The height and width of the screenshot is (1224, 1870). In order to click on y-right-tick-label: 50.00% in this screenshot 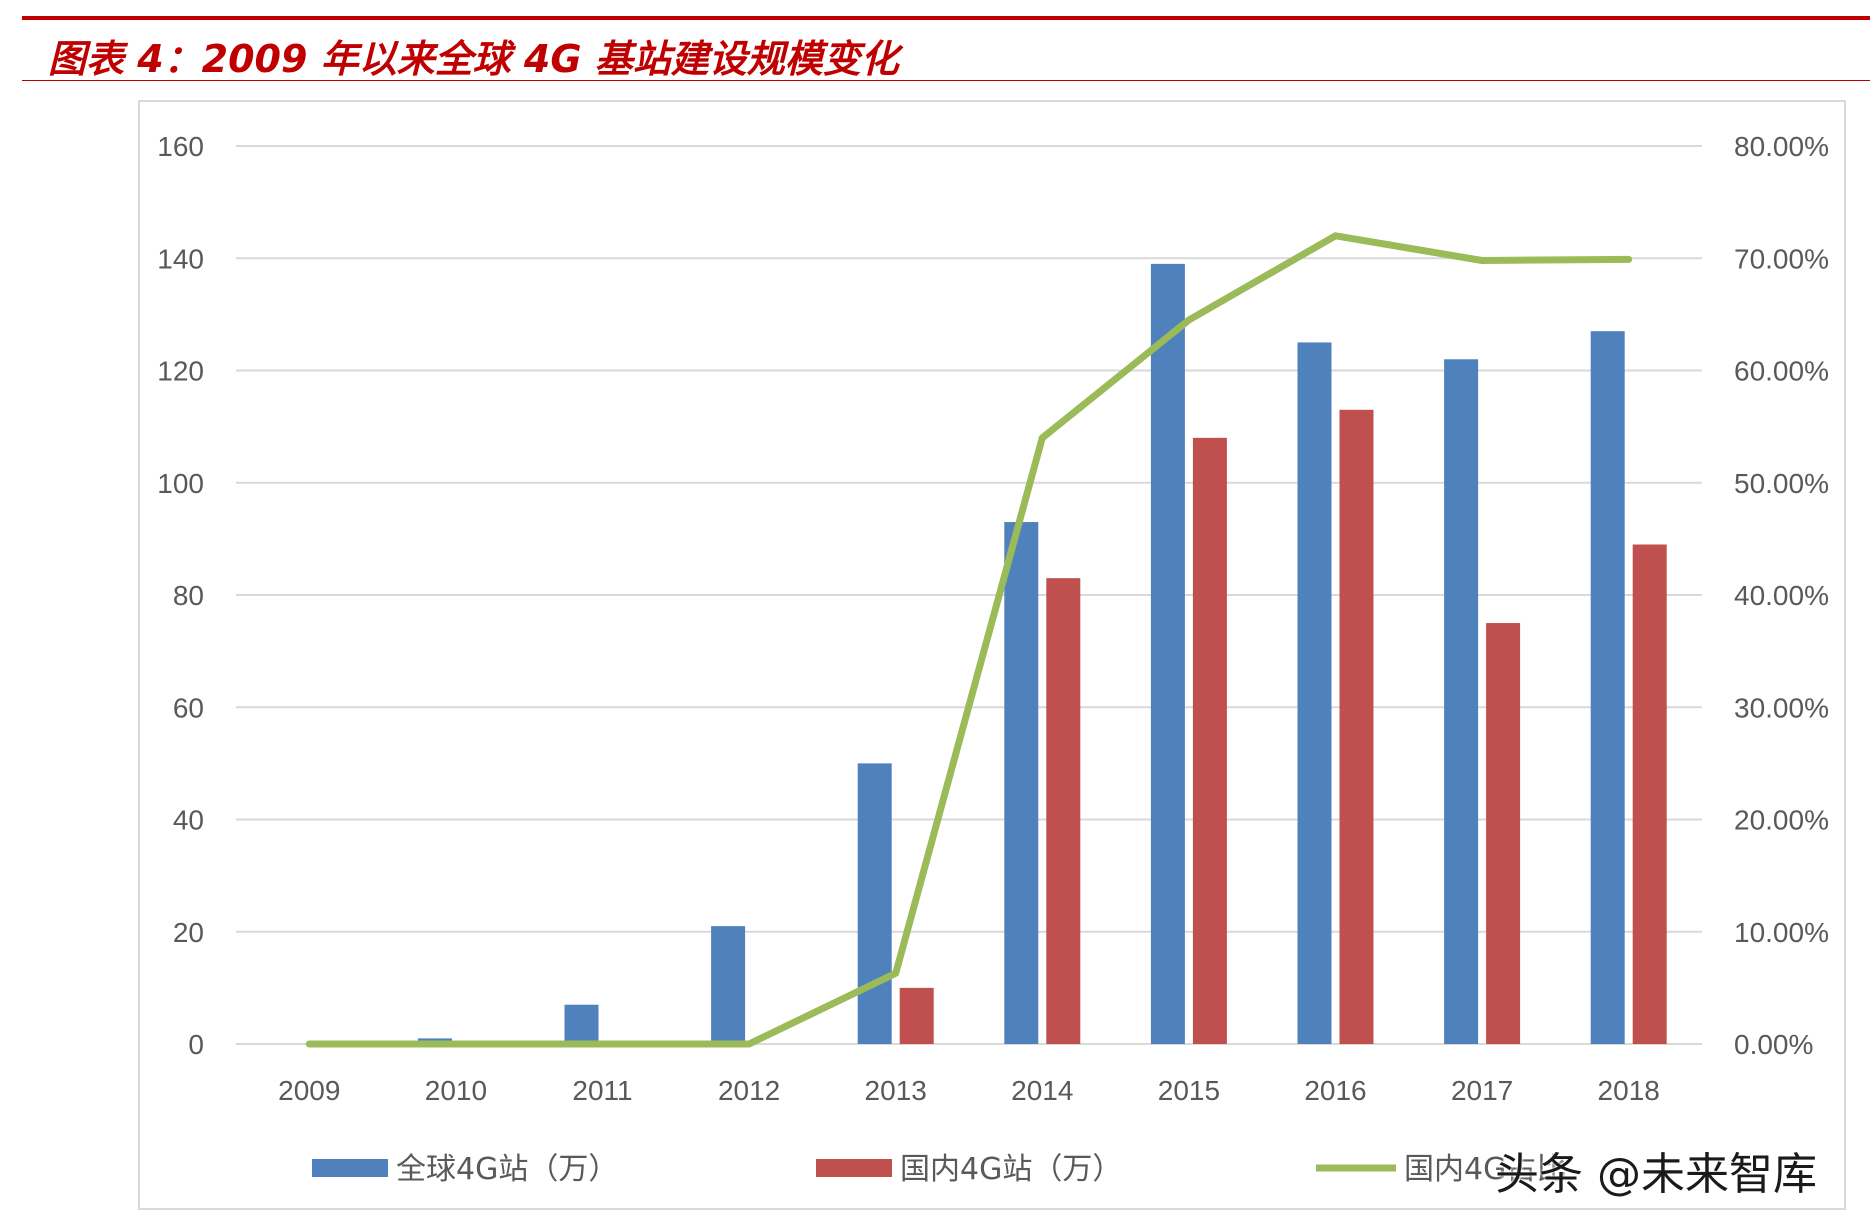, I will do `click(1781, 483)`.